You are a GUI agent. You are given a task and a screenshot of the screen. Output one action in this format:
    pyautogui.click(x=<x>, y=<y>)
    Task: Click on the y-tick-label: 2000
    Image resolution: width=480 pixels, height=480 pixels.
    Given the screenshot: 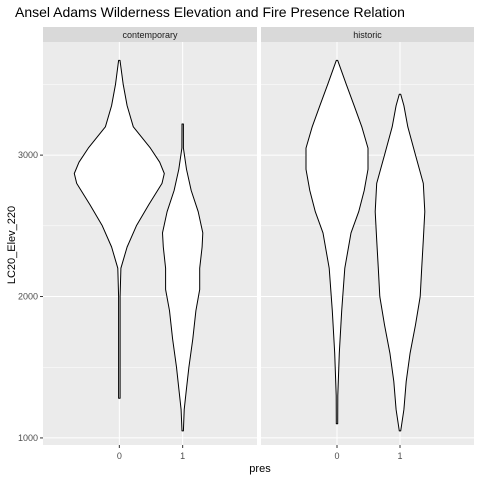 What is the action you would take?
    pyautogui.click(x=28, y=297)
    